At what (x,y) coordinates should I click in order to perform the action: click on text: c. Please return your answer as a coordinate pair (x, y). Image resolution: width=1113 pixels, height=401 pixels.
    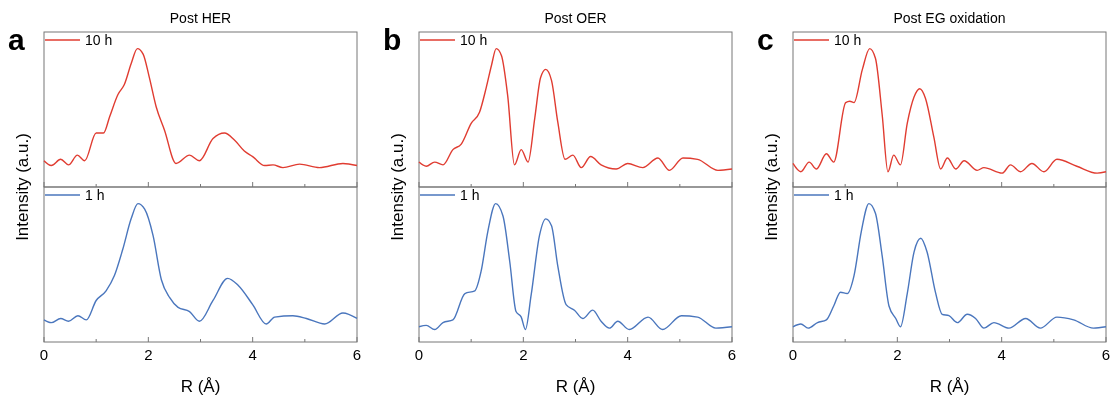
    Looking at the image, I should click on (765, 39).